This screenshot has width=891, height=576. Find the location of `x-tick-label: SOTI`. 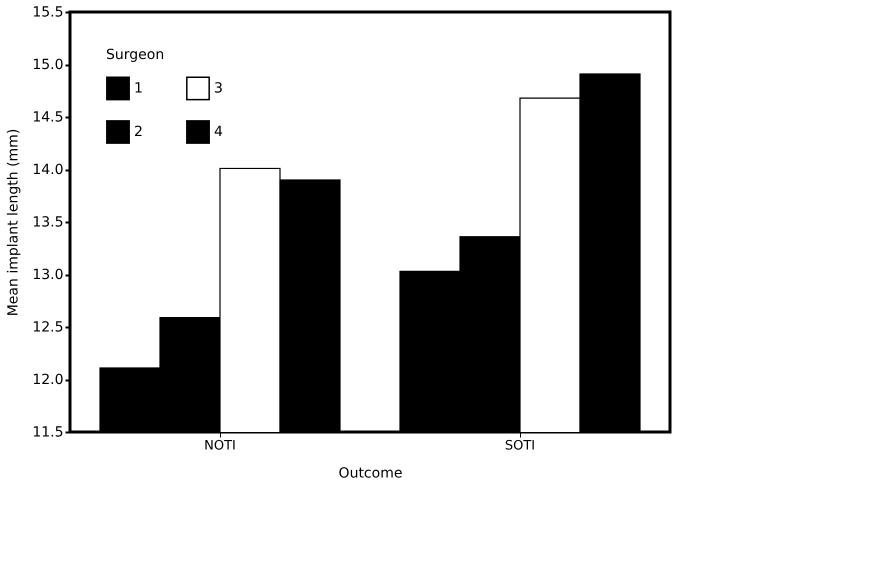

x-tick-label: SOTI is located at coordinates (520, 446).